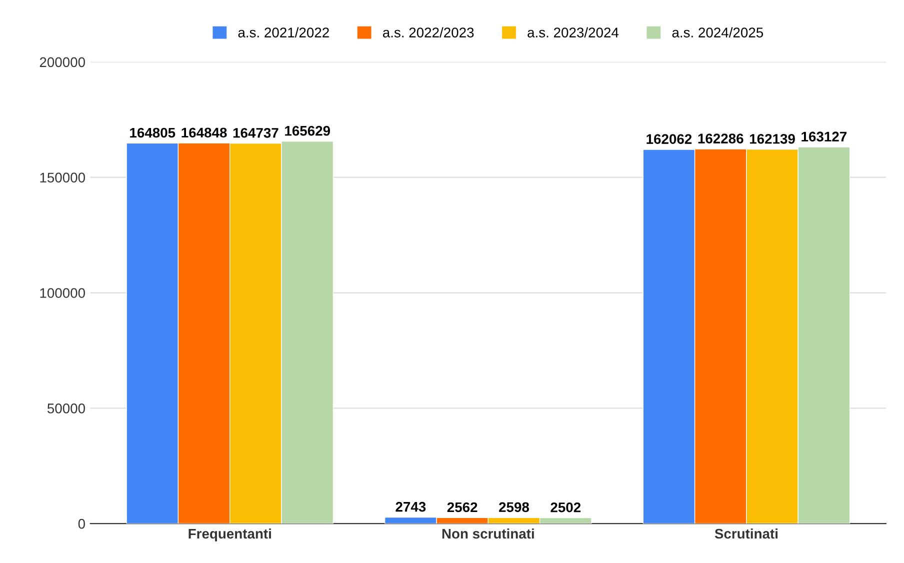 The image size is (904, 563). I want to click on data-label: 162062, so click(669, 139).